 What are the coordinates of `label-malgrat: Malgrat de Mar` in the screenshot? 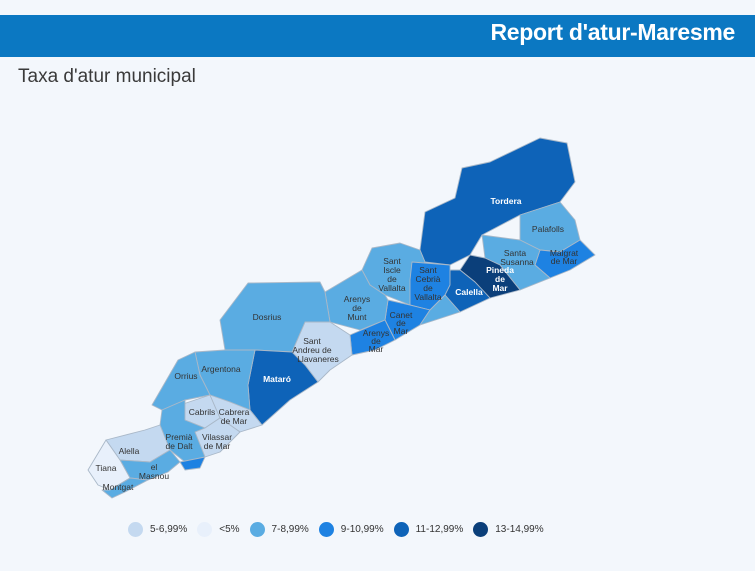 It's located at (564, 257).